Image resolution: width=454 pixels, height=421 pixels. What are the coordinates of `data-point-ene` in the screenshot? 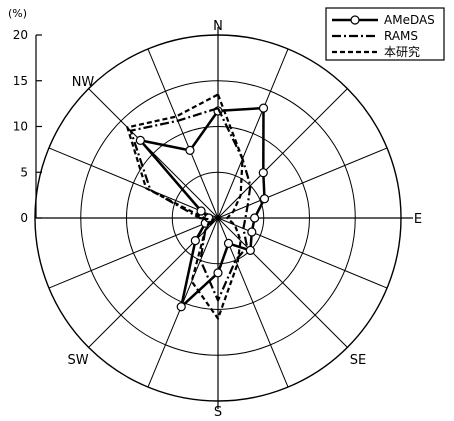 It's located at (264, 199).